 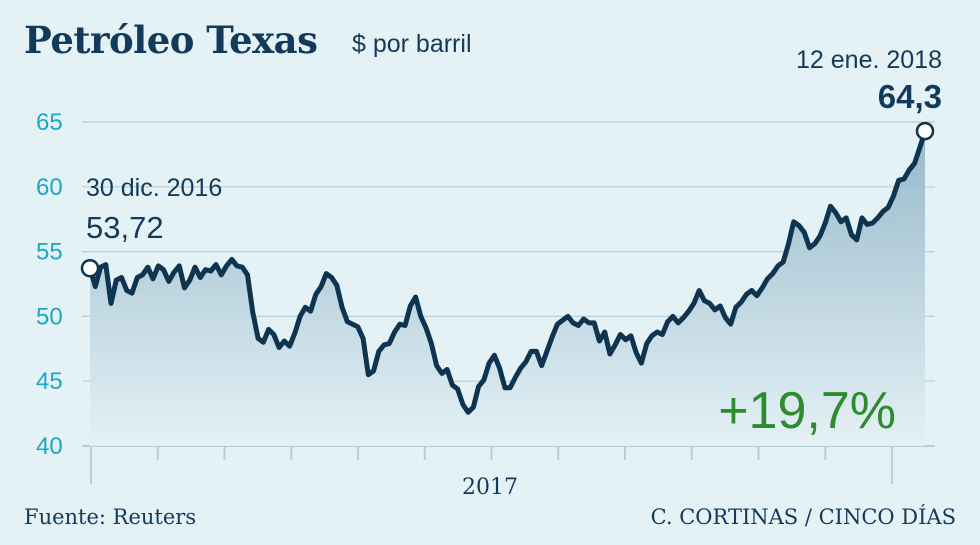 I want to click on end-value-label: 64,3, so click(x=910, y=96).